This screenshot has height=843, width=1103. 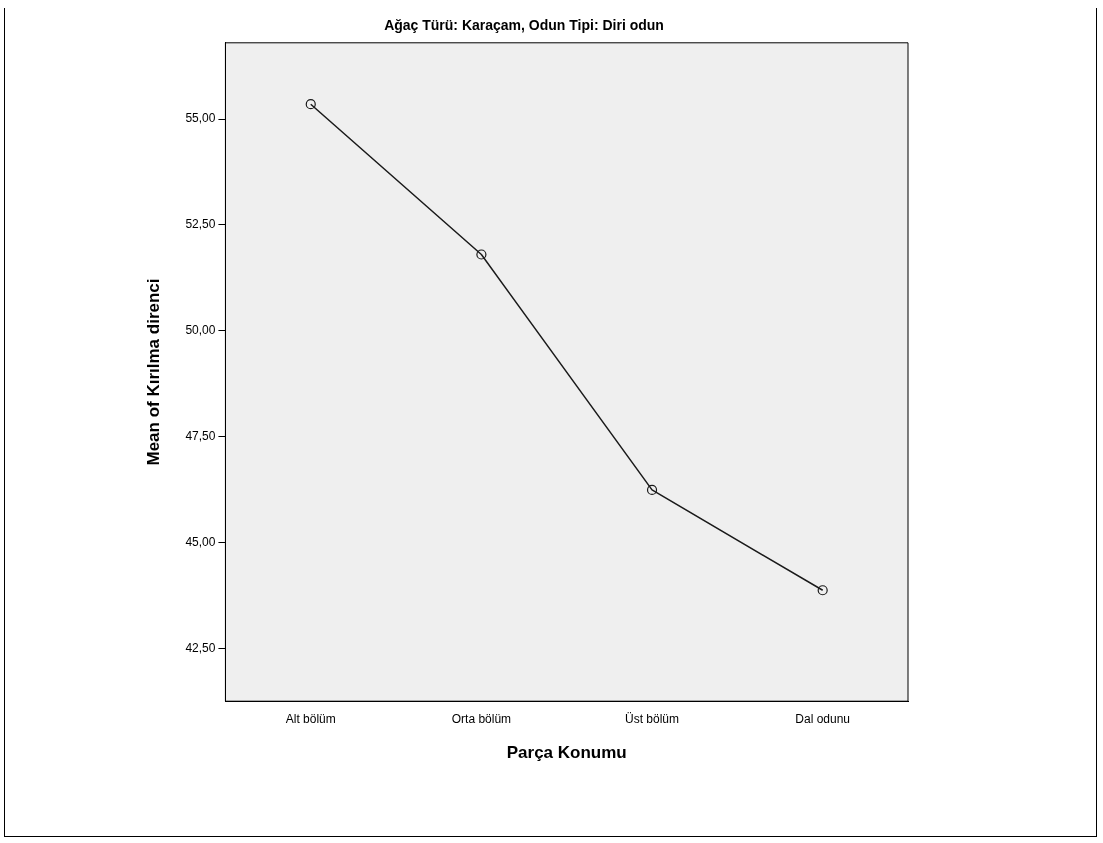 What do you see at coordinates (310, 718) in the screenshot?
I see `x-tick-label: Alt bölüm` at bounding box center [310, 718].